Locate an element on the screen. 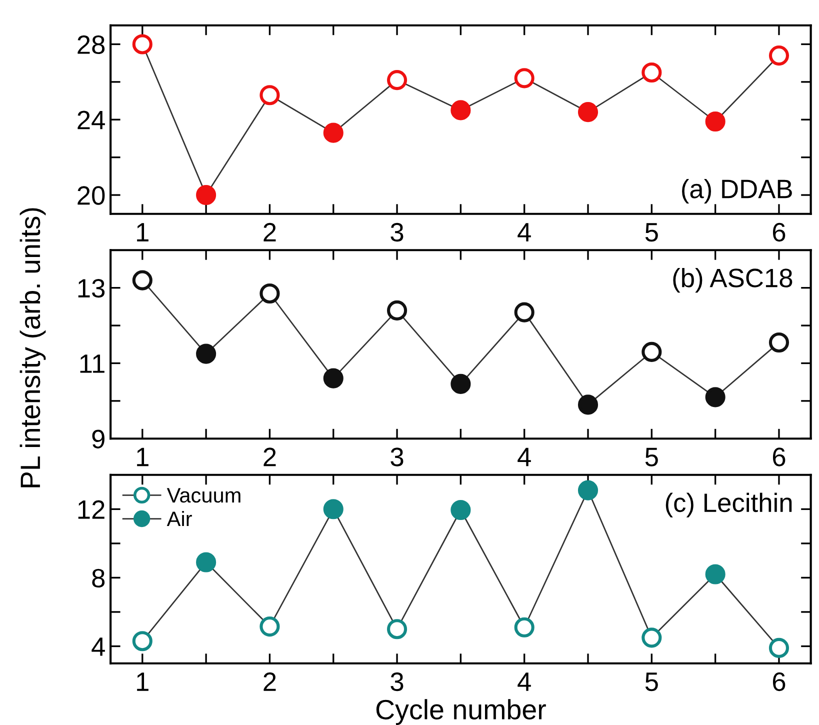 The image size is (819, 725). y-tick-label: 20 is located at coordinates (91, 195).